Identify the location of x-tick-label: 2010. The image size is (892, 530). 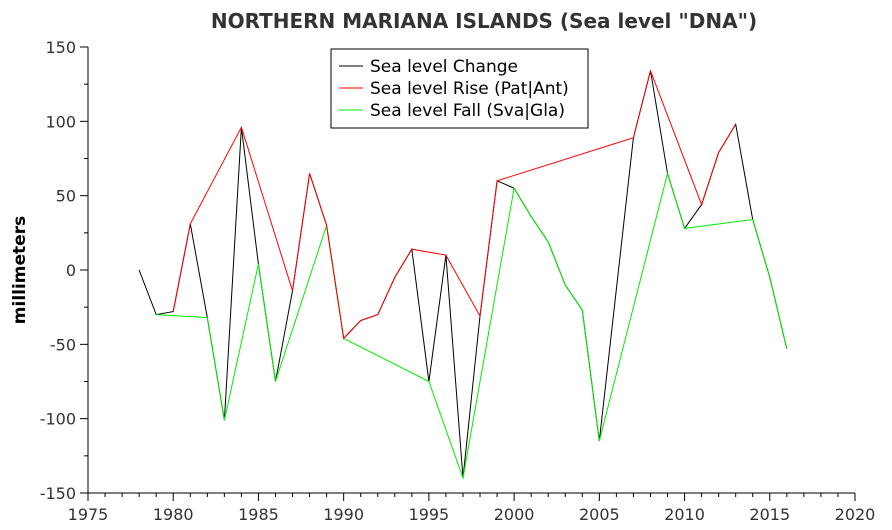
(684, 514).